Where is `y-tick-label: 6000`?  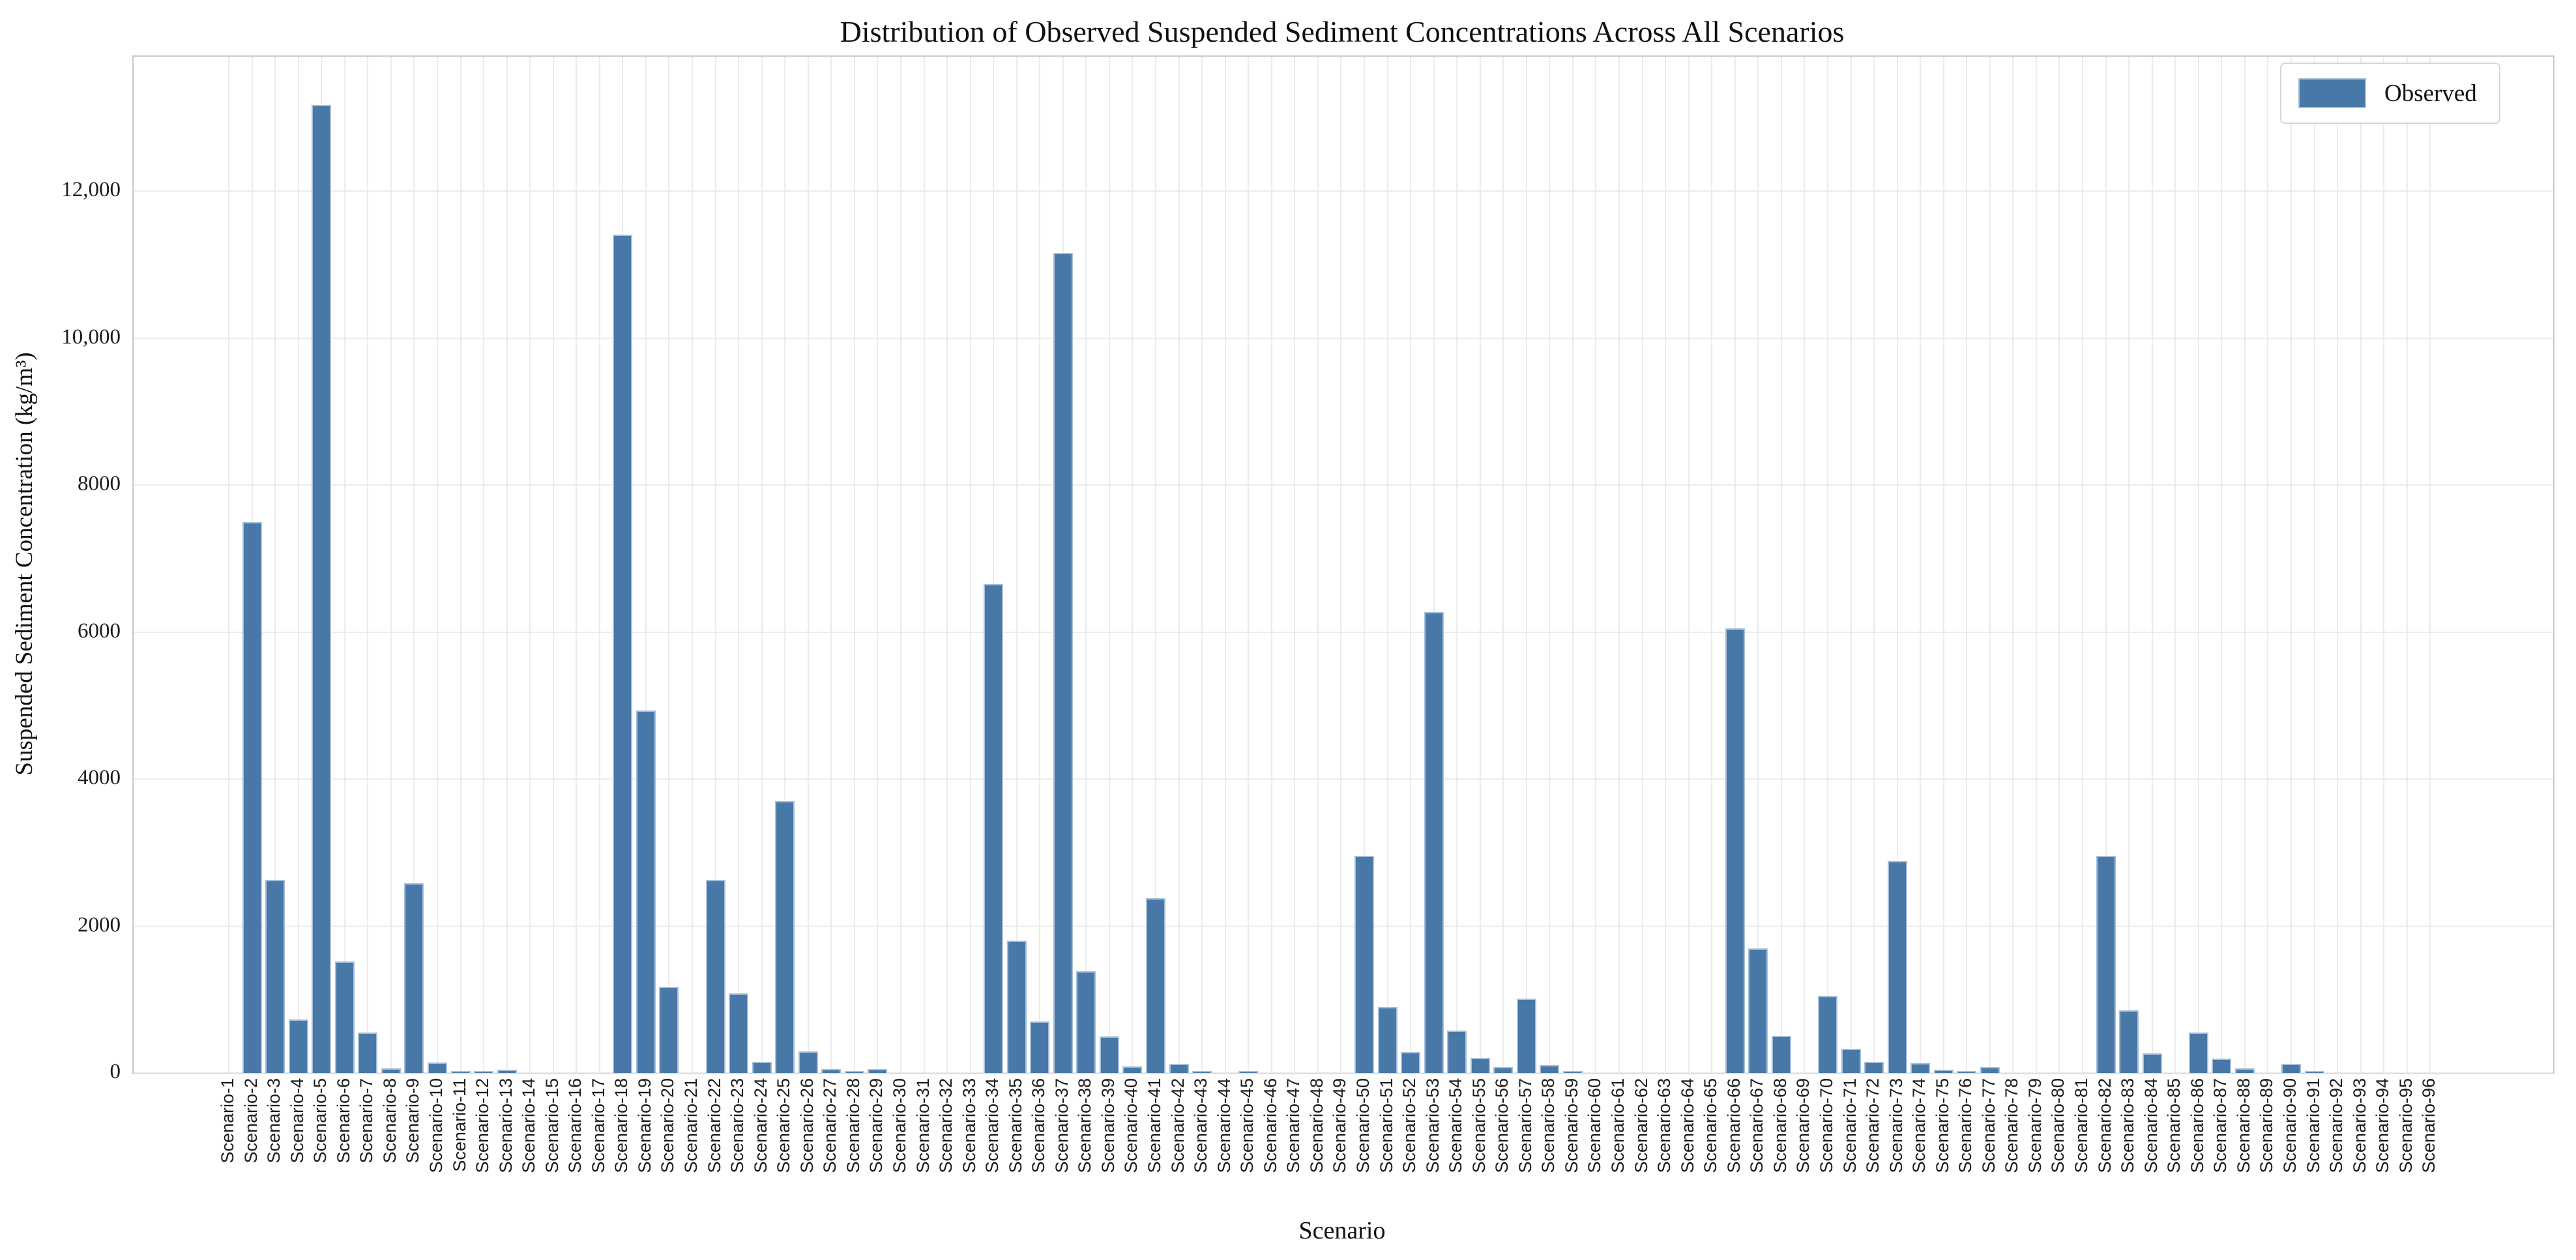 y-tick-label: 6000 is located at coordinates (99, 631).